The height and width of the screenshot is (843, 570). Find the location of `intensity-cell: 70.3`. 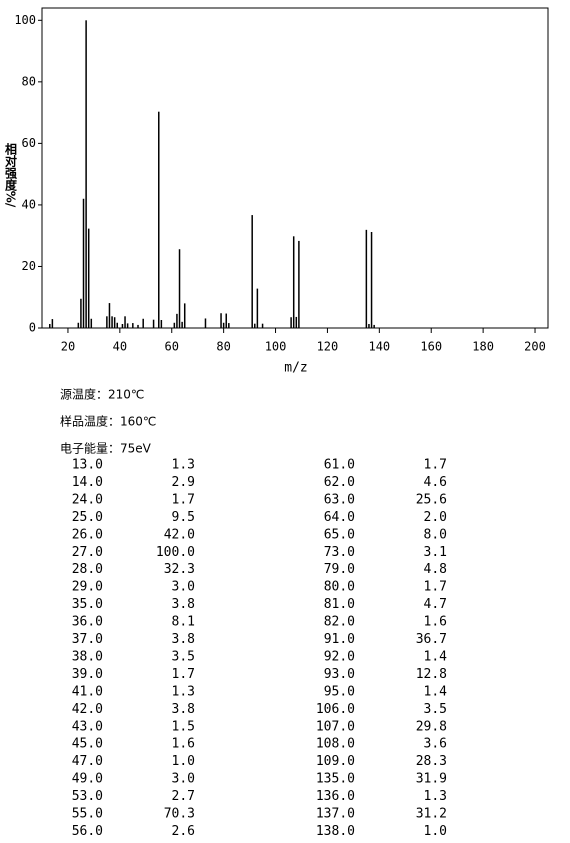

intensity-cell: 70.3 is located at coordinates (179, 814).